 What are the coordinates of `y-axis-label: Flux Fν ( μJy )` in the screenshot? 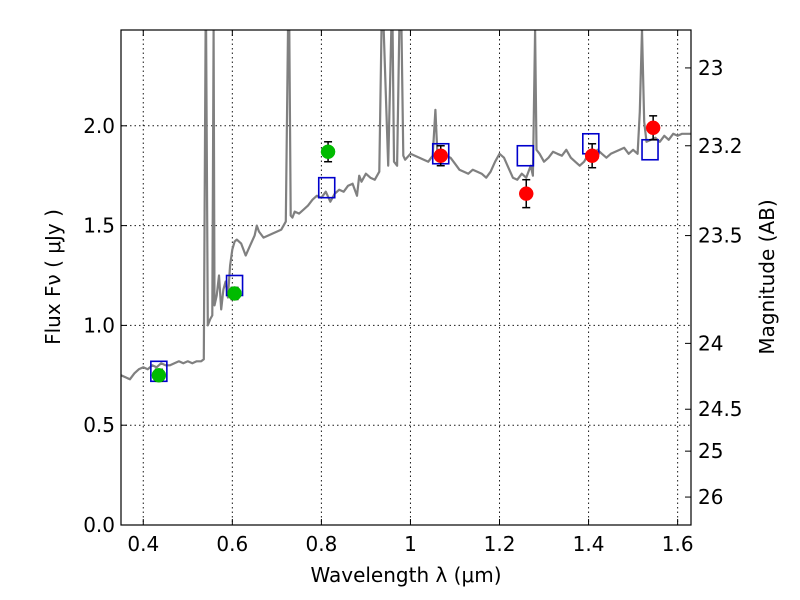 It's located at (53, 277).